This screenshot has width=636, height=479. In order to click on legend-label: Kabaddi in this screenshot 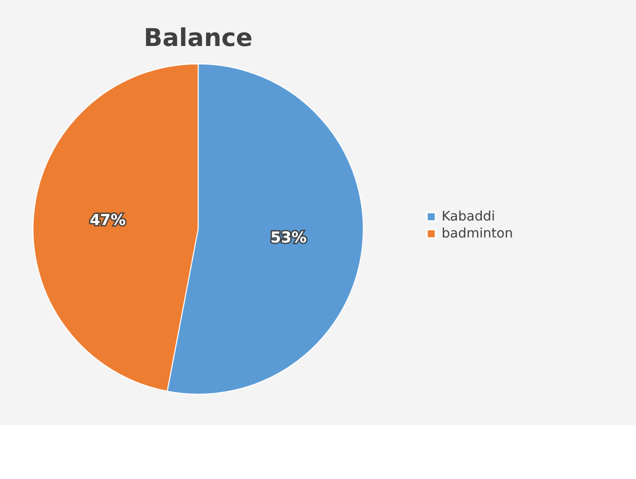, I will do `click(469, 217)`.